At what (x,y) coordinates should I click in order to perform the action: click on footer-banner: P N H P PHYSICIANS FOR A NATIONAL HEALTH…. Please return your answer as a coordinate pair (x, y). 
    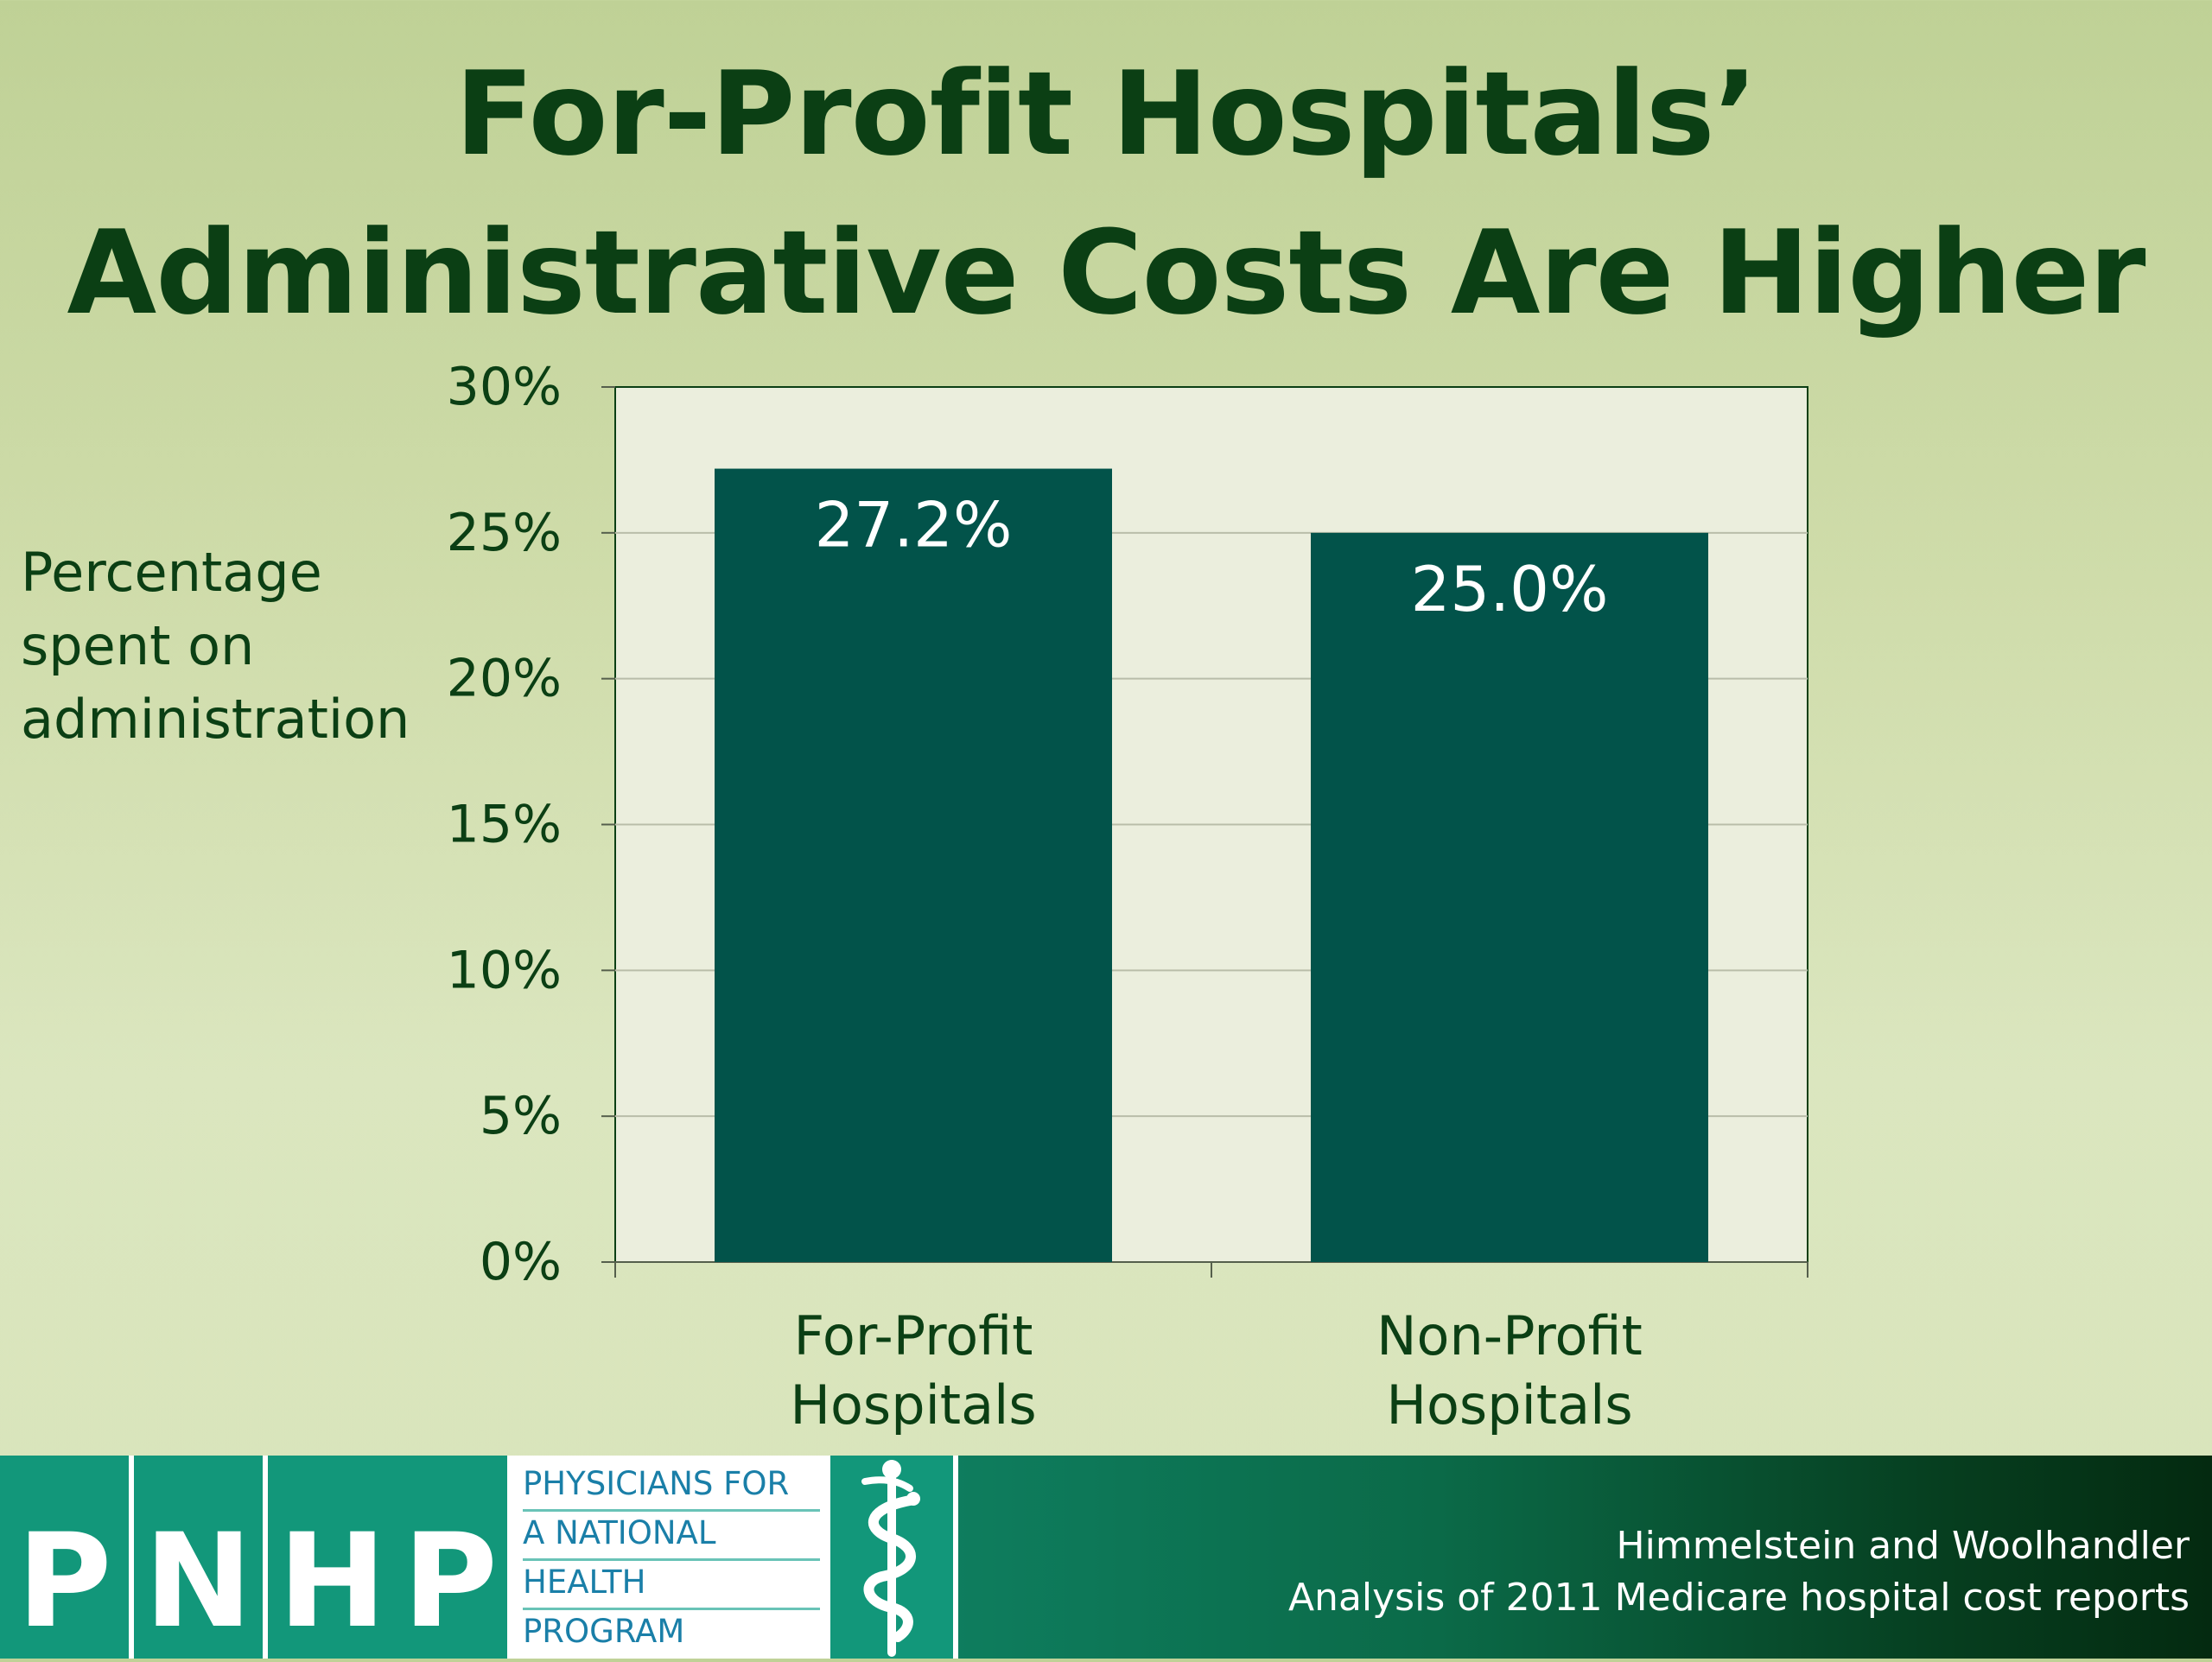
    Looking at the image, I should click on (1106, 1557).